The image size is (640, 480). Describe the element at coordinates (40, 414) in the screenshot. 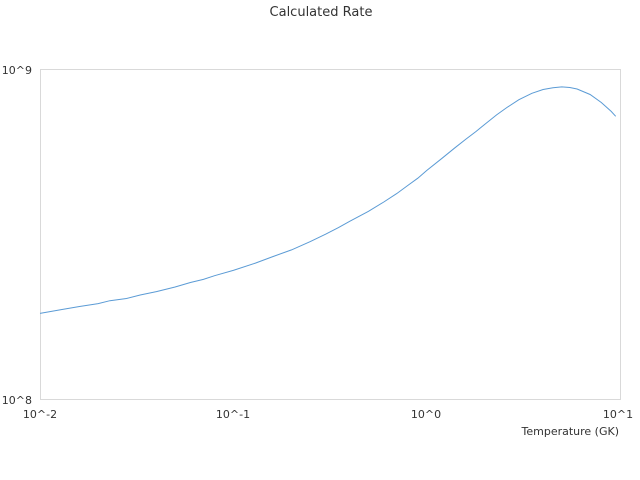

I see `x-tick-label: 10^-2` at that location.